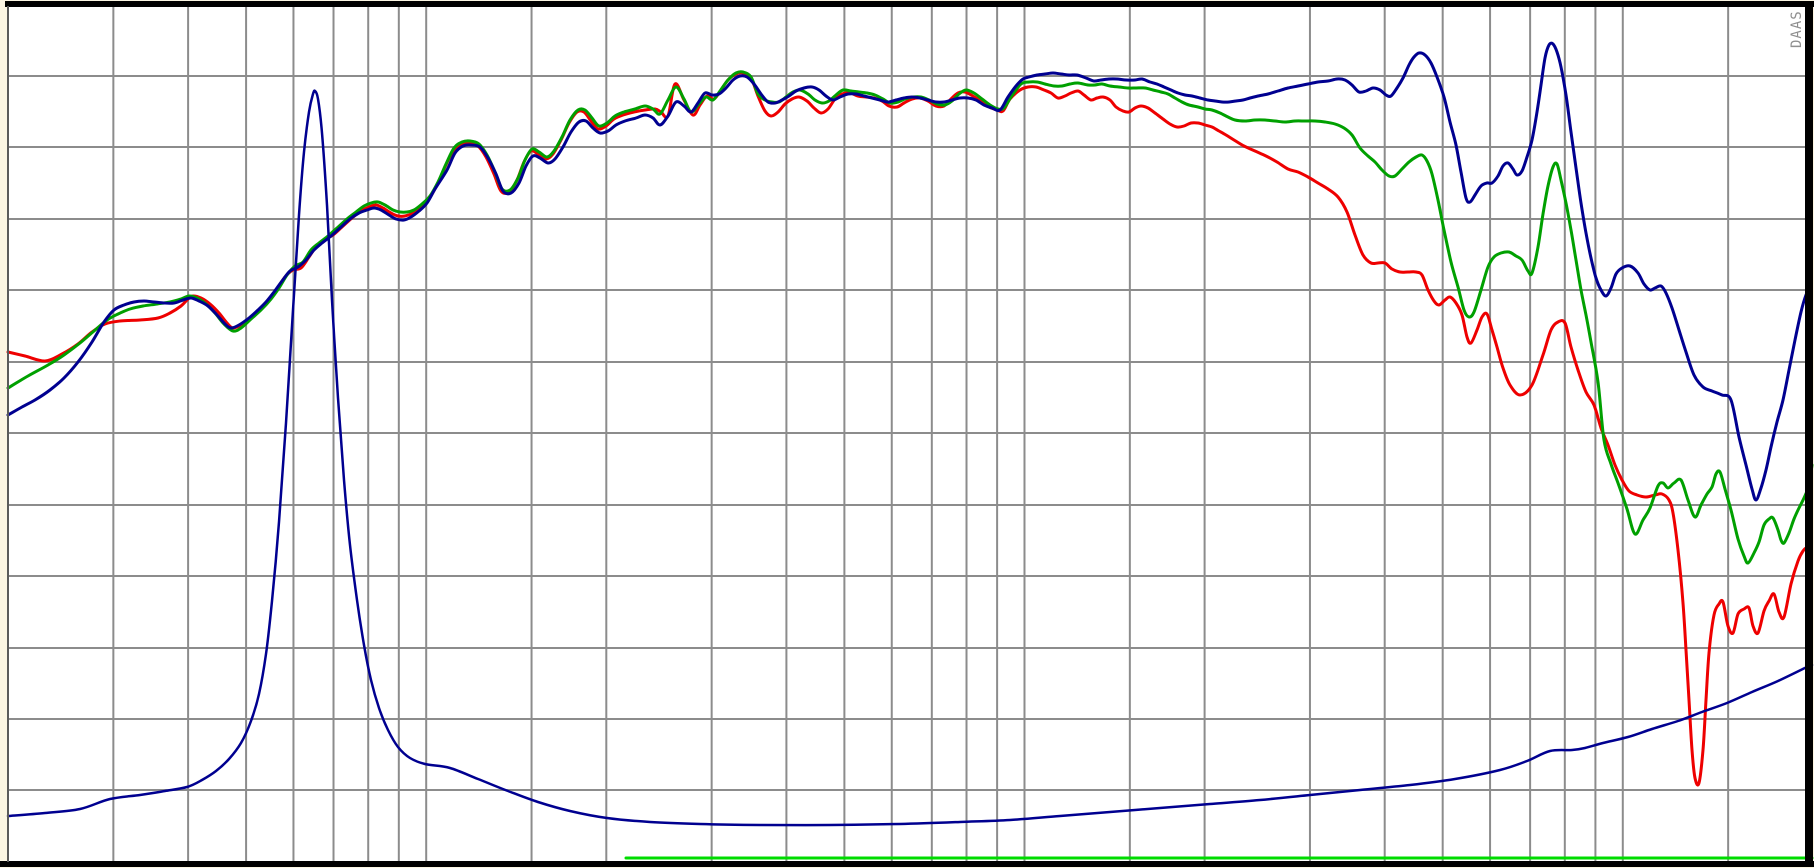 This screenshot has height=868, width=1814. I want to click on daas-watermark: DAAS, so click(1797, 29).